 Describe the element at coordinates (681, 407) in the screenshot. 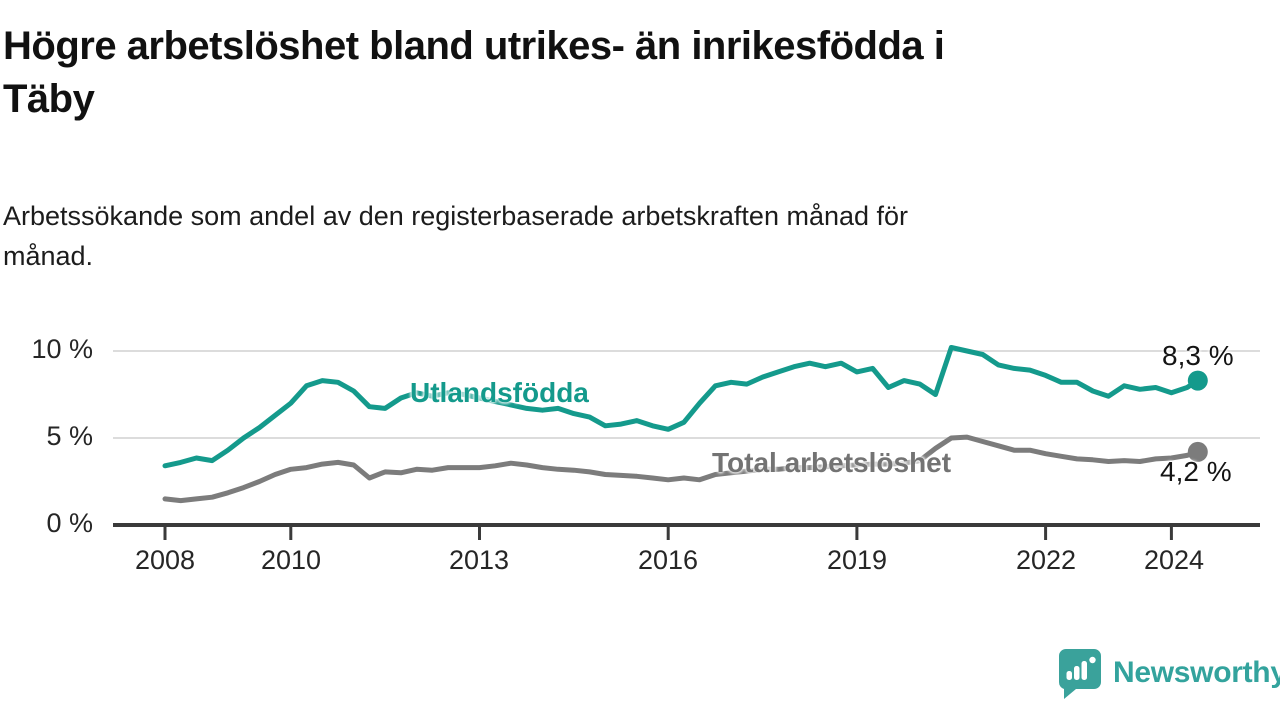

I see `series-line-utlandsfodda` at that location.